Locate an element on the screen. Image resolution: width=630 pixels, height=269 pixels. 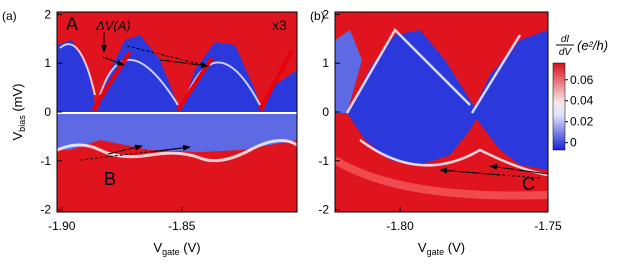
panel-label: (b) is located at coordinates (317, 16).